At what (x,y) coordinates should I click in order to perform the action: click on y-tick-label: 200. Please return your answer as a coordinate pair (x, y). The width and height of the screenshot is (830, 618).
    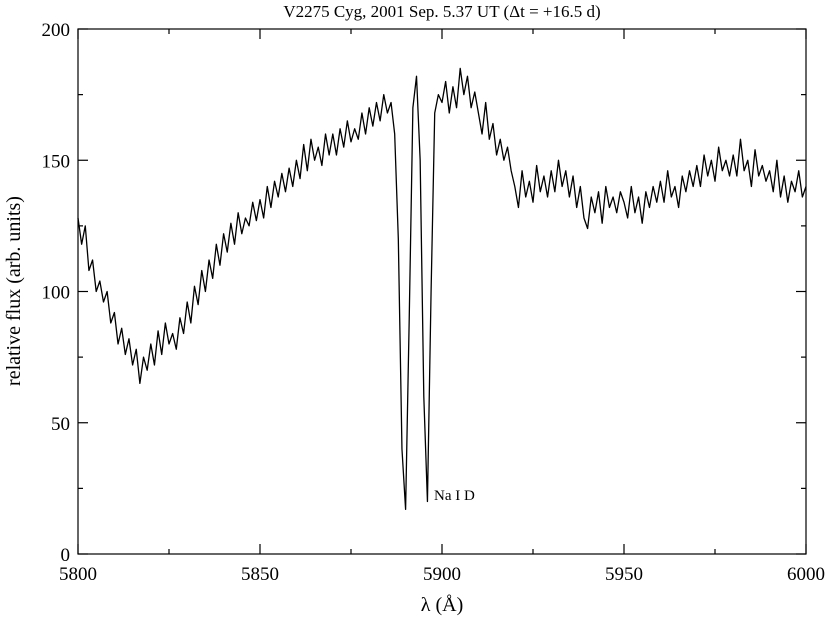
    Looking at the image, I should click on (56, 30).